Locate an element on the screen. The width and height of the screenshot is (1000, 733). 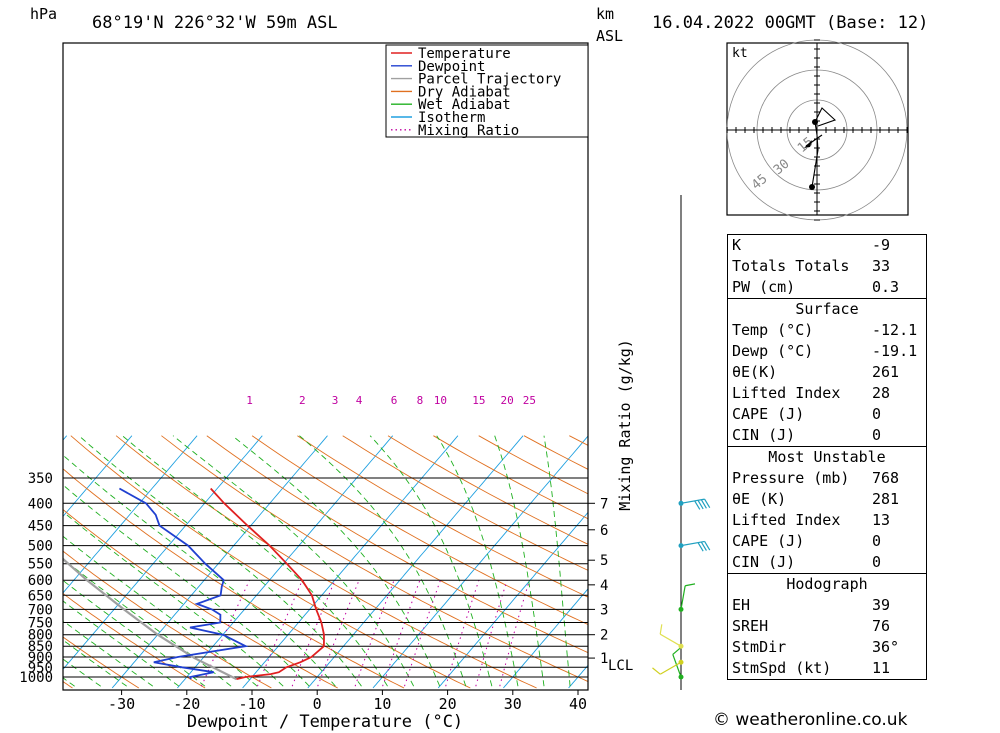
legend-entry: Wet Adiabat is located at coordinates (464, 105).